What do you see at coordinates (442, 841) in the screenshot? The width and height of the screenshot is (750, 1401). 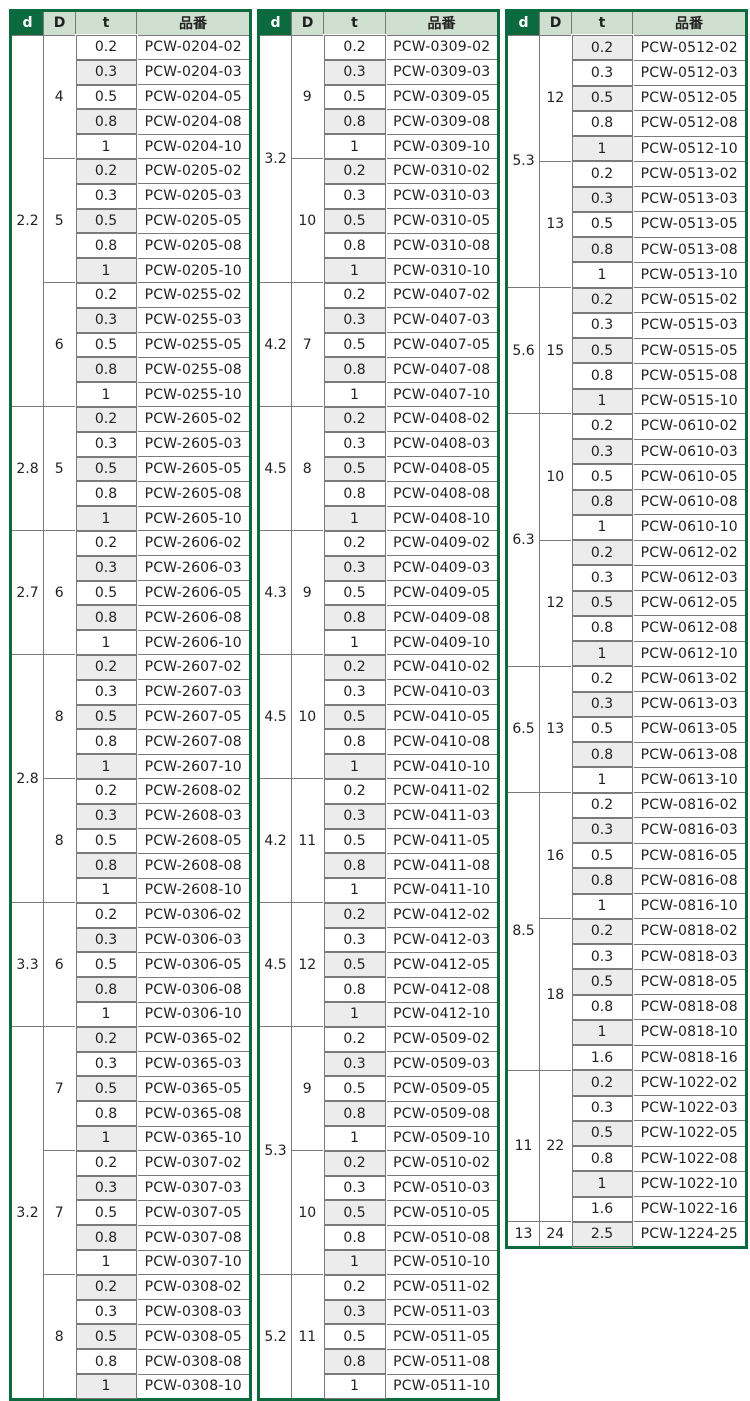 I see `cell-part-number: PCW-0411-05` at bounding box center [442, 841].